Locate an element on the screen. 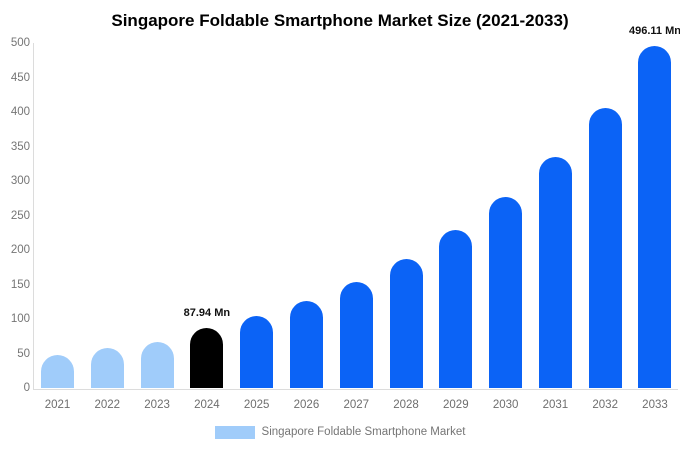  bar-2030 is located at coordinates (506, 293).